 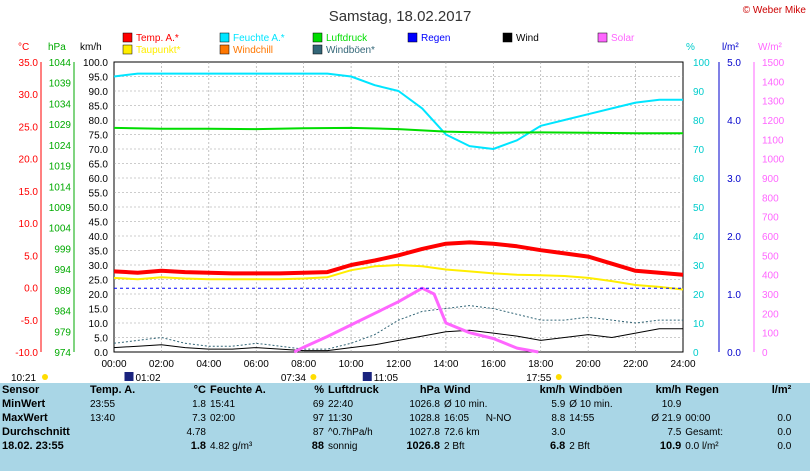 What do you see at coordinates (701, 63) in the screenshot?
I see `humidity-tick-label: 100` at bounding box center [701, 63].